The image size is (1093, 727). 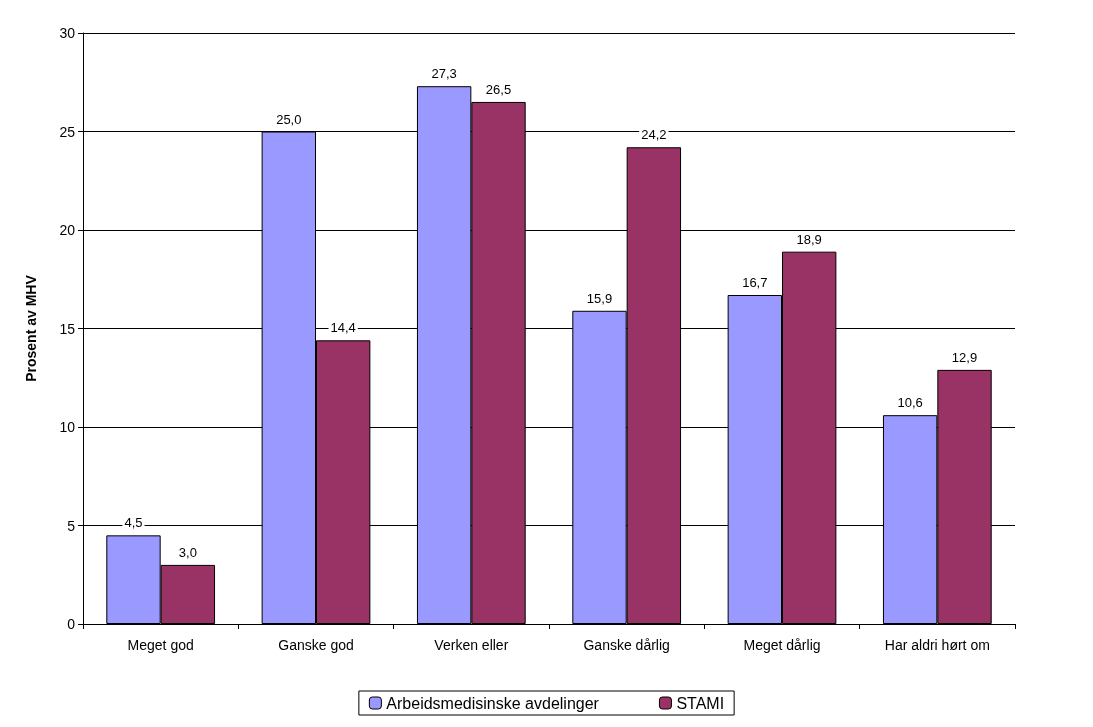 I want to click on data-label: 15,9, so click(x=599, y=298).